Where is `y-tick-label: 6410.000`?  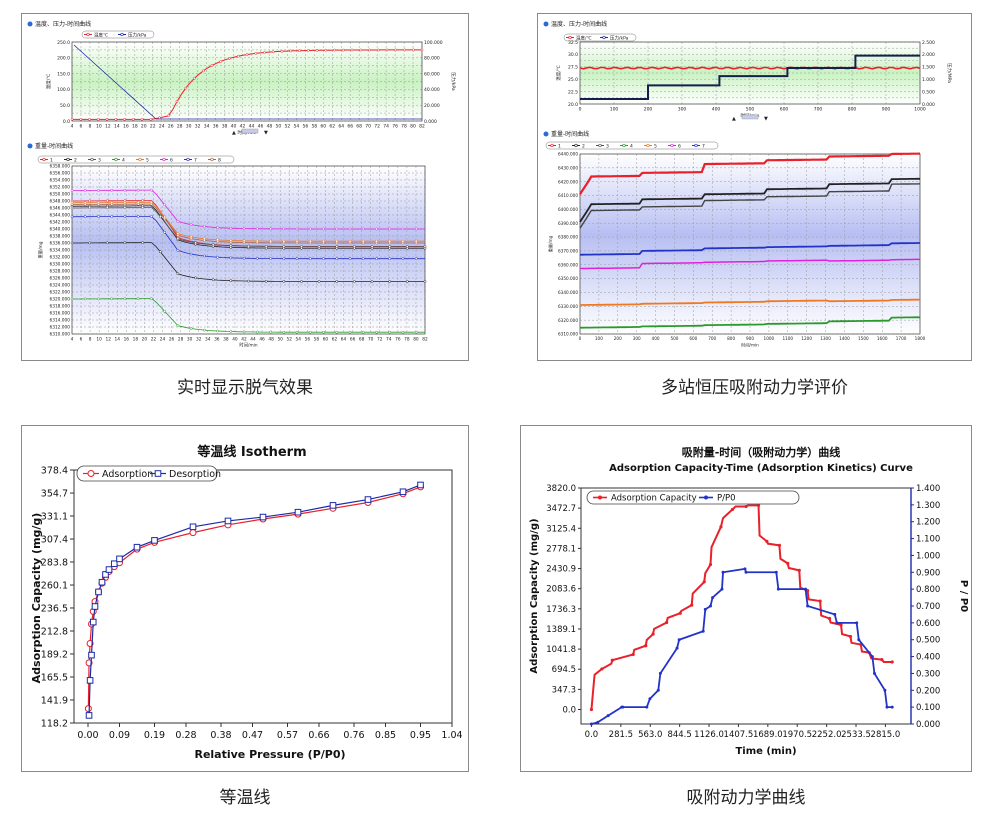 y-tick-label: 6410.000 is located at coordinates (568, 195).